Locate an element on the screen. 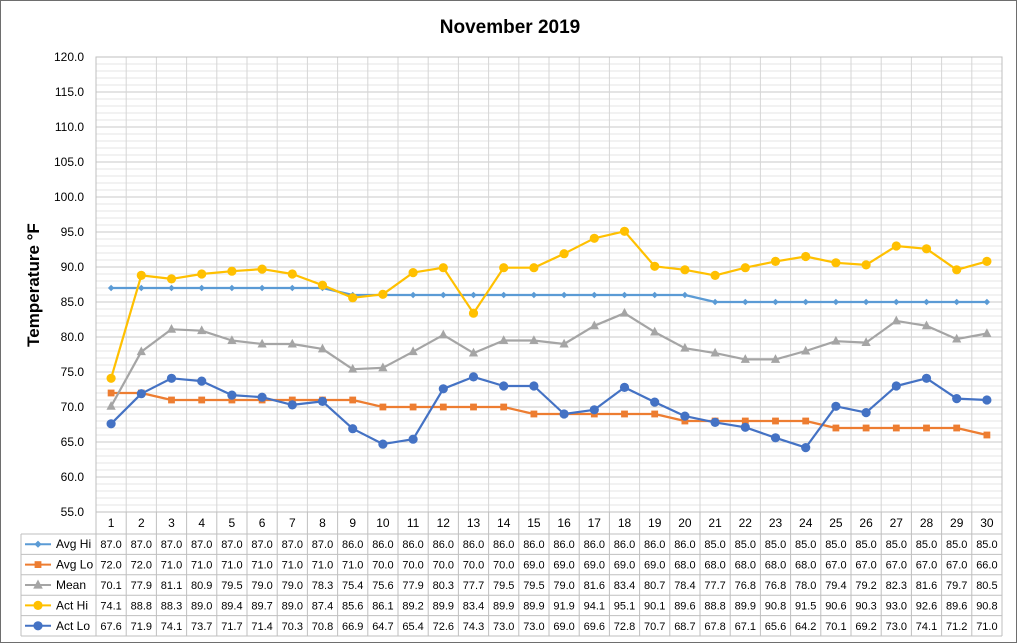 The height and width of the screenshot is (643, 1017). table-cell: 80.3 is located at coordinates (443, 586).